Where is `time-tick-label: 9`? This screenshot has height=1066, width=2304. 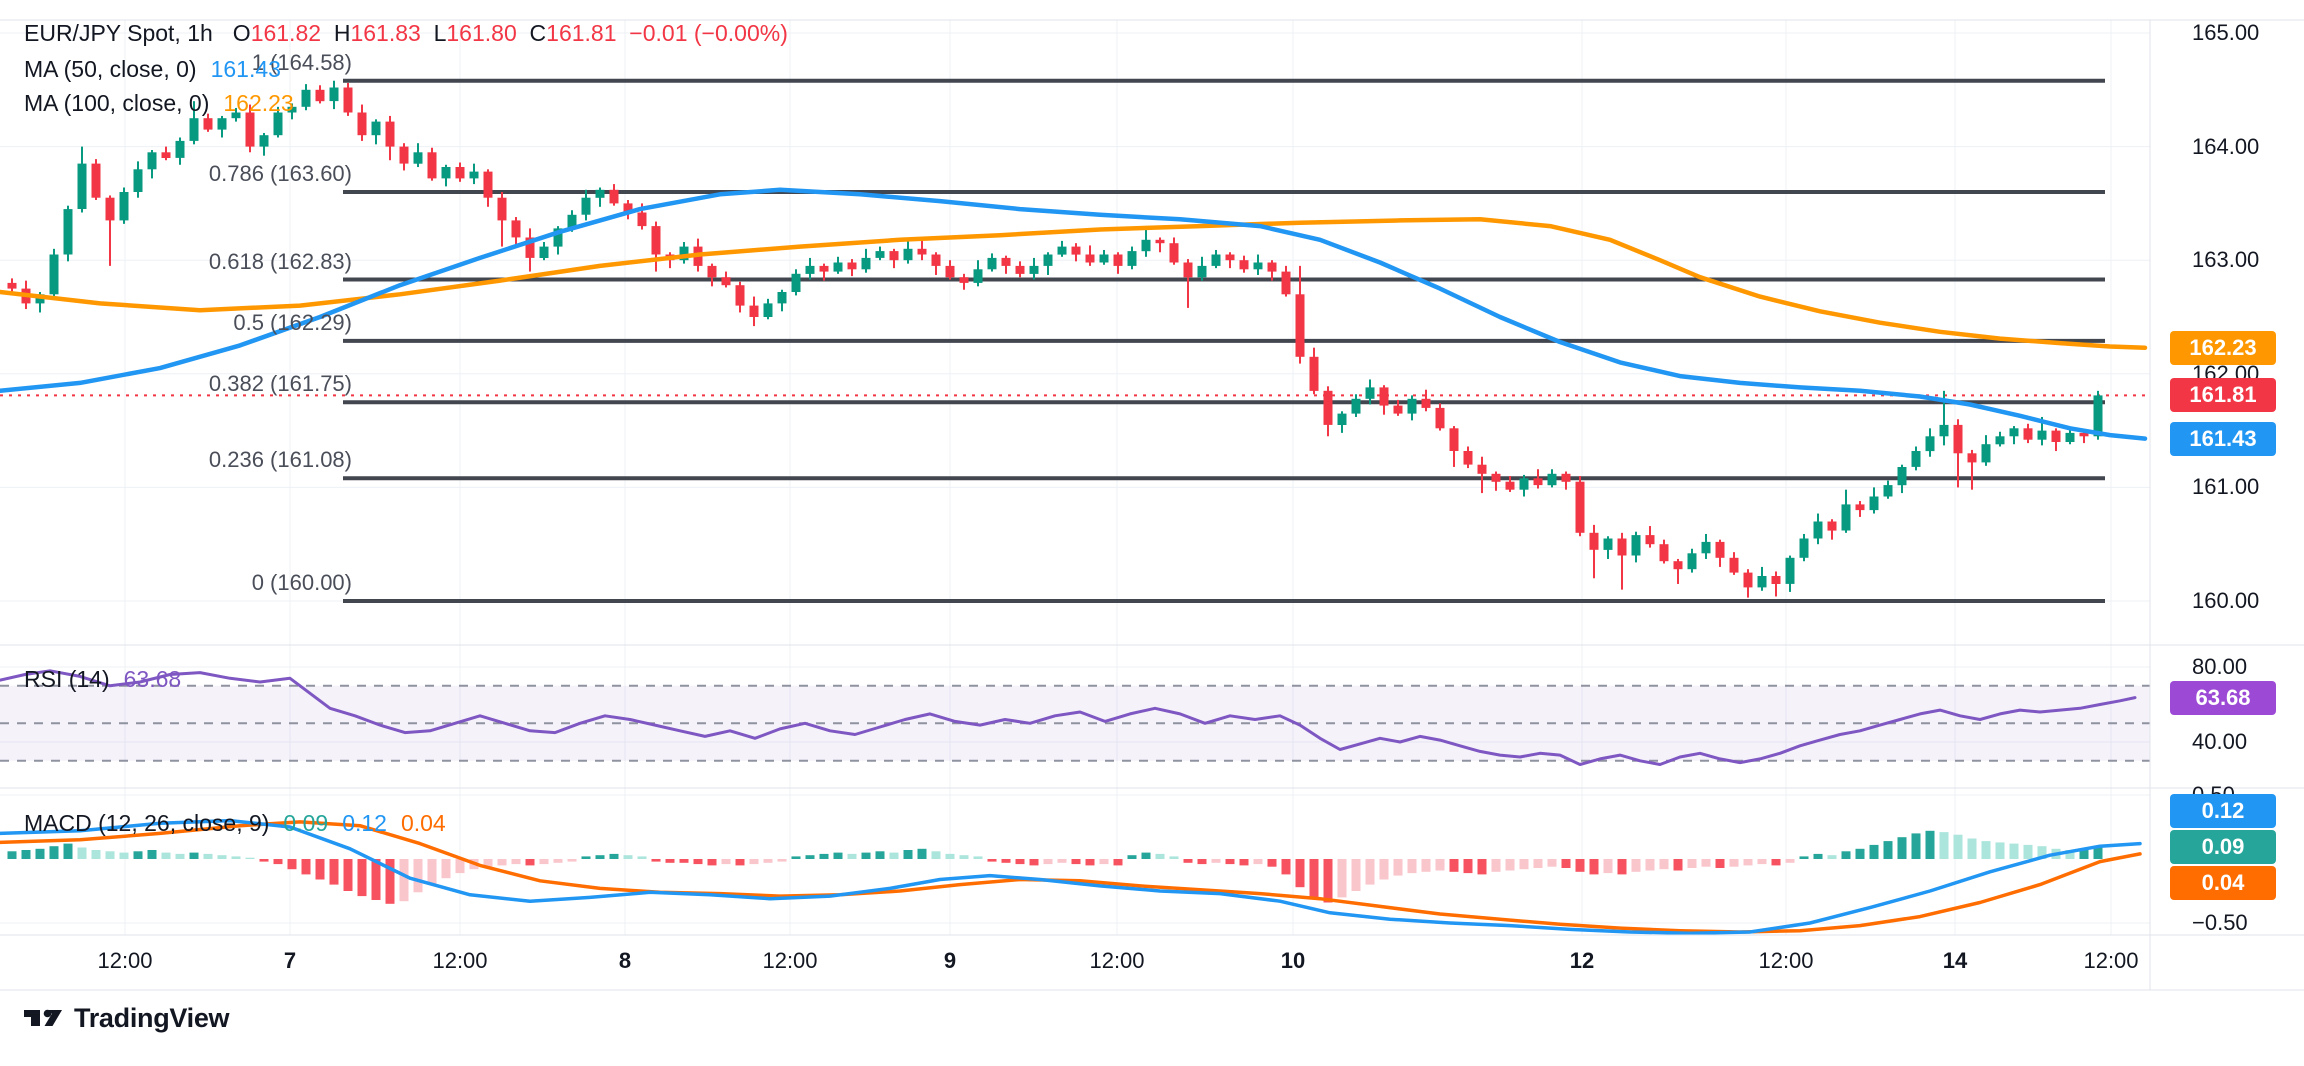 time-tick-label: 9 is located at coordinates (950, 960).